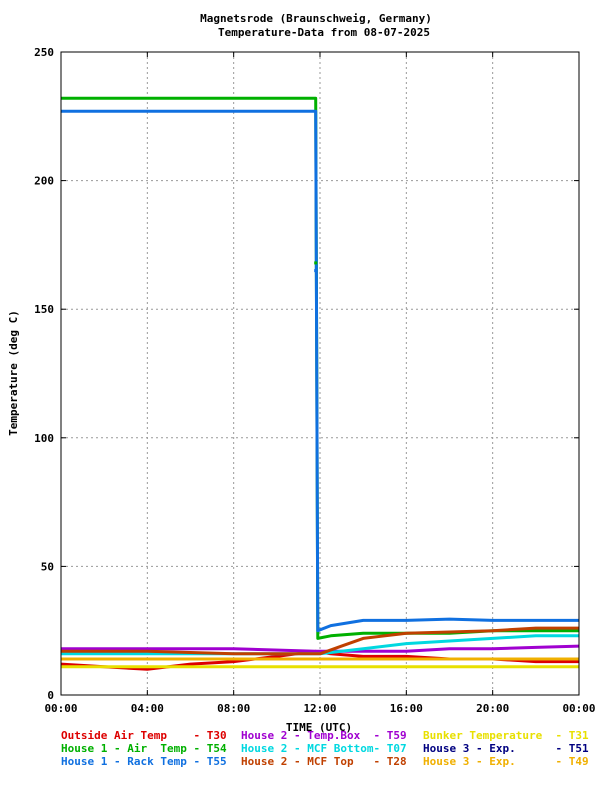 The image size is (600, 800). I want to click on x-tick-label: 08:00, so click(233, 708).